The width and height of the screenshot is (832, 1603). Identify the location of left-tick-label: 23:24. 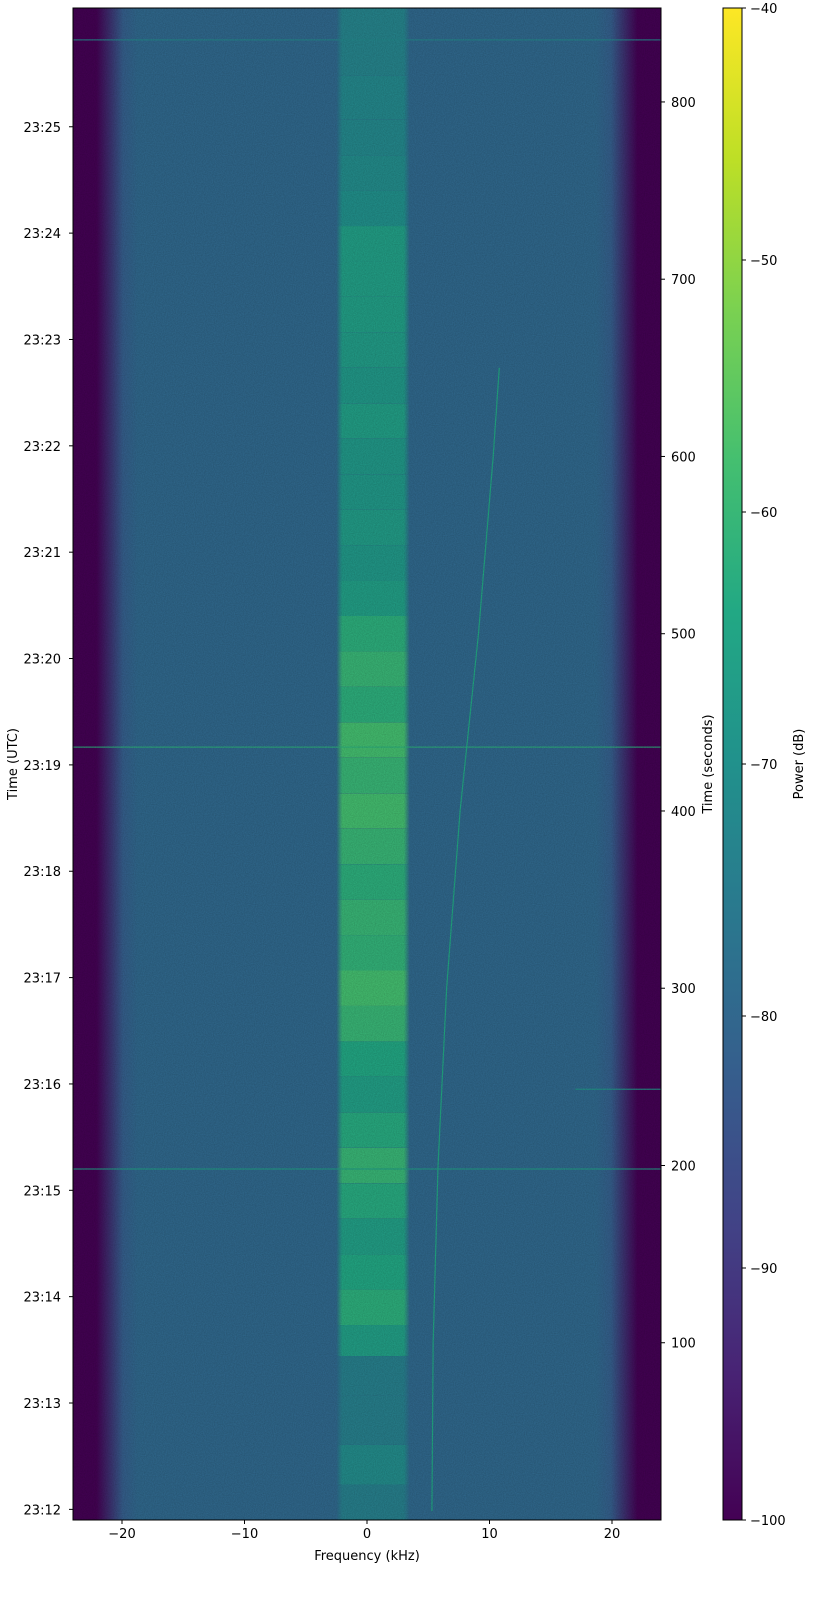
(42, 234).